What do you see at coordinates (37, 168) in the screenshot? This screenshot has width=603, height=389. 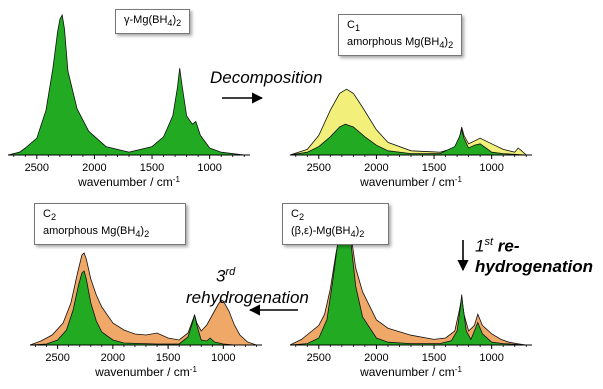 I see `x-tick-label-top-left-2500: 2500` at bounding box center [37, 168].